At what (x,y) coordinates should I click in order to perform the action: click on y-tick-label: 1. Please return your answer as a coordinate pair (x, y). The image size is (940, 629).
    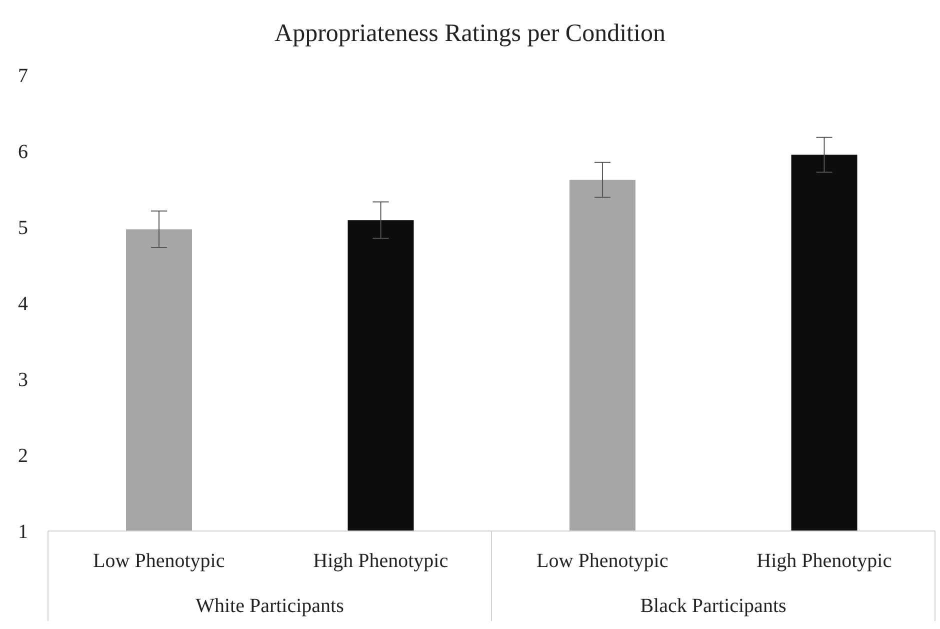
    Looking at the image, I should click on (23, 532).